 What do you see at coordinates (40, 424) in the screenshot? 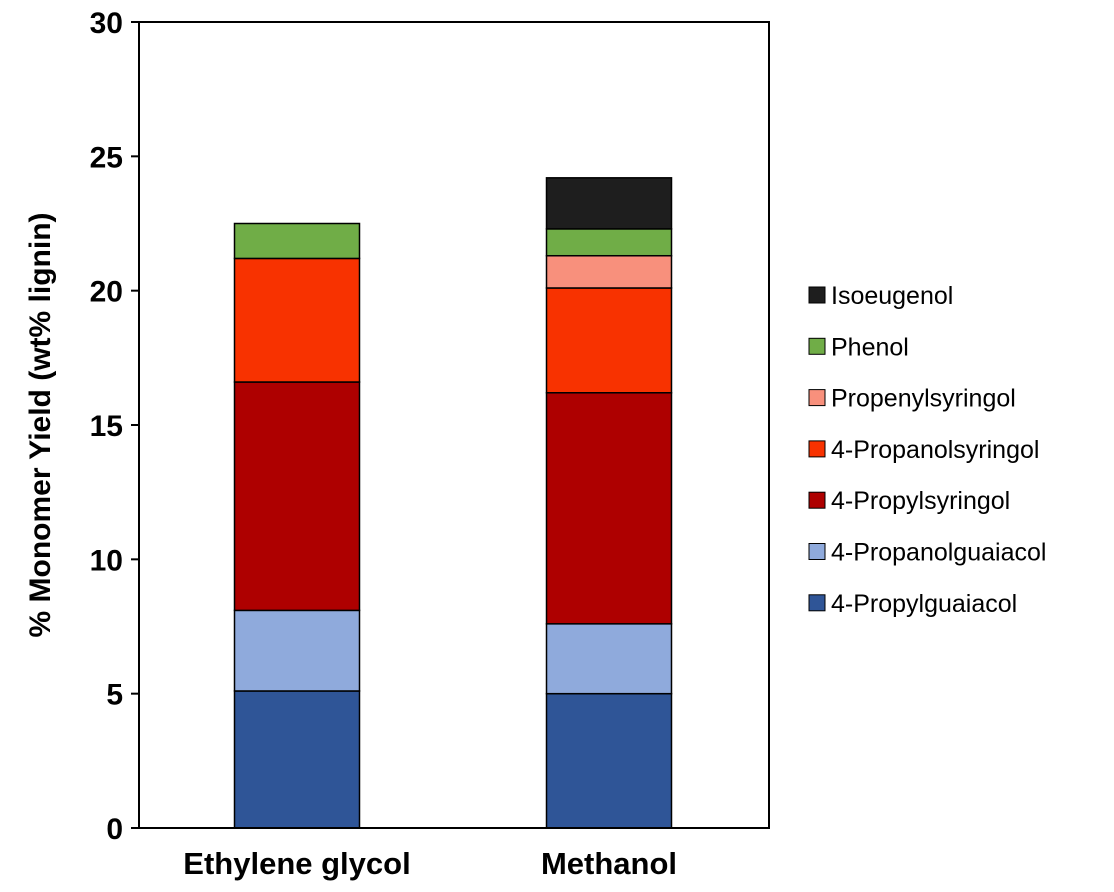
I see `y-axis-title: % Monomer Yield (wt% lignin)` at bounding box center [40, 424].